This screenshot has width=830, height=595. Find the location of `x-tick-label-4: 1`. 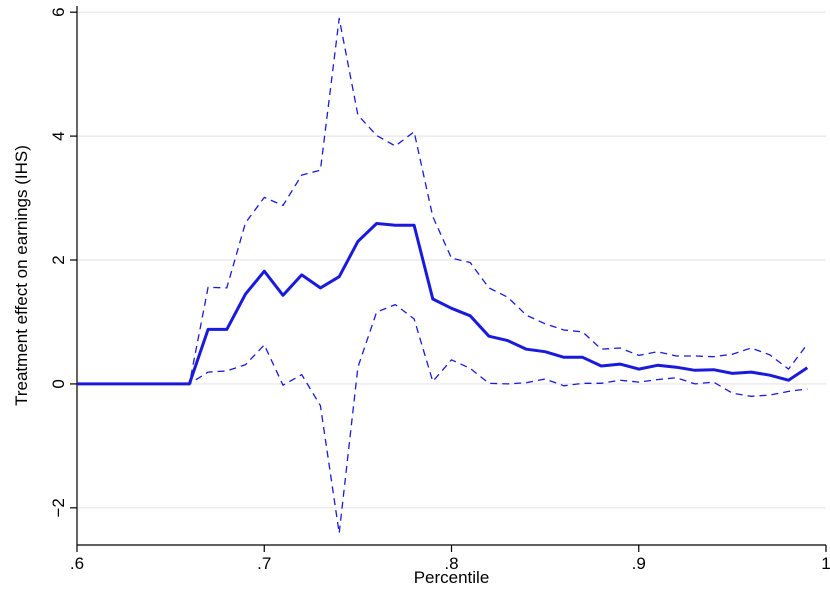

x-tick-label-4: 1 is located at coordinates (825, 563).